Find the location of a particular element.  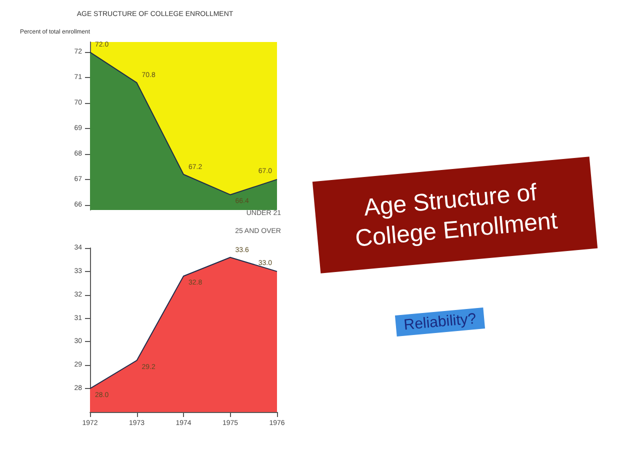

text: Reliability? is located at coordinates (440, 322).